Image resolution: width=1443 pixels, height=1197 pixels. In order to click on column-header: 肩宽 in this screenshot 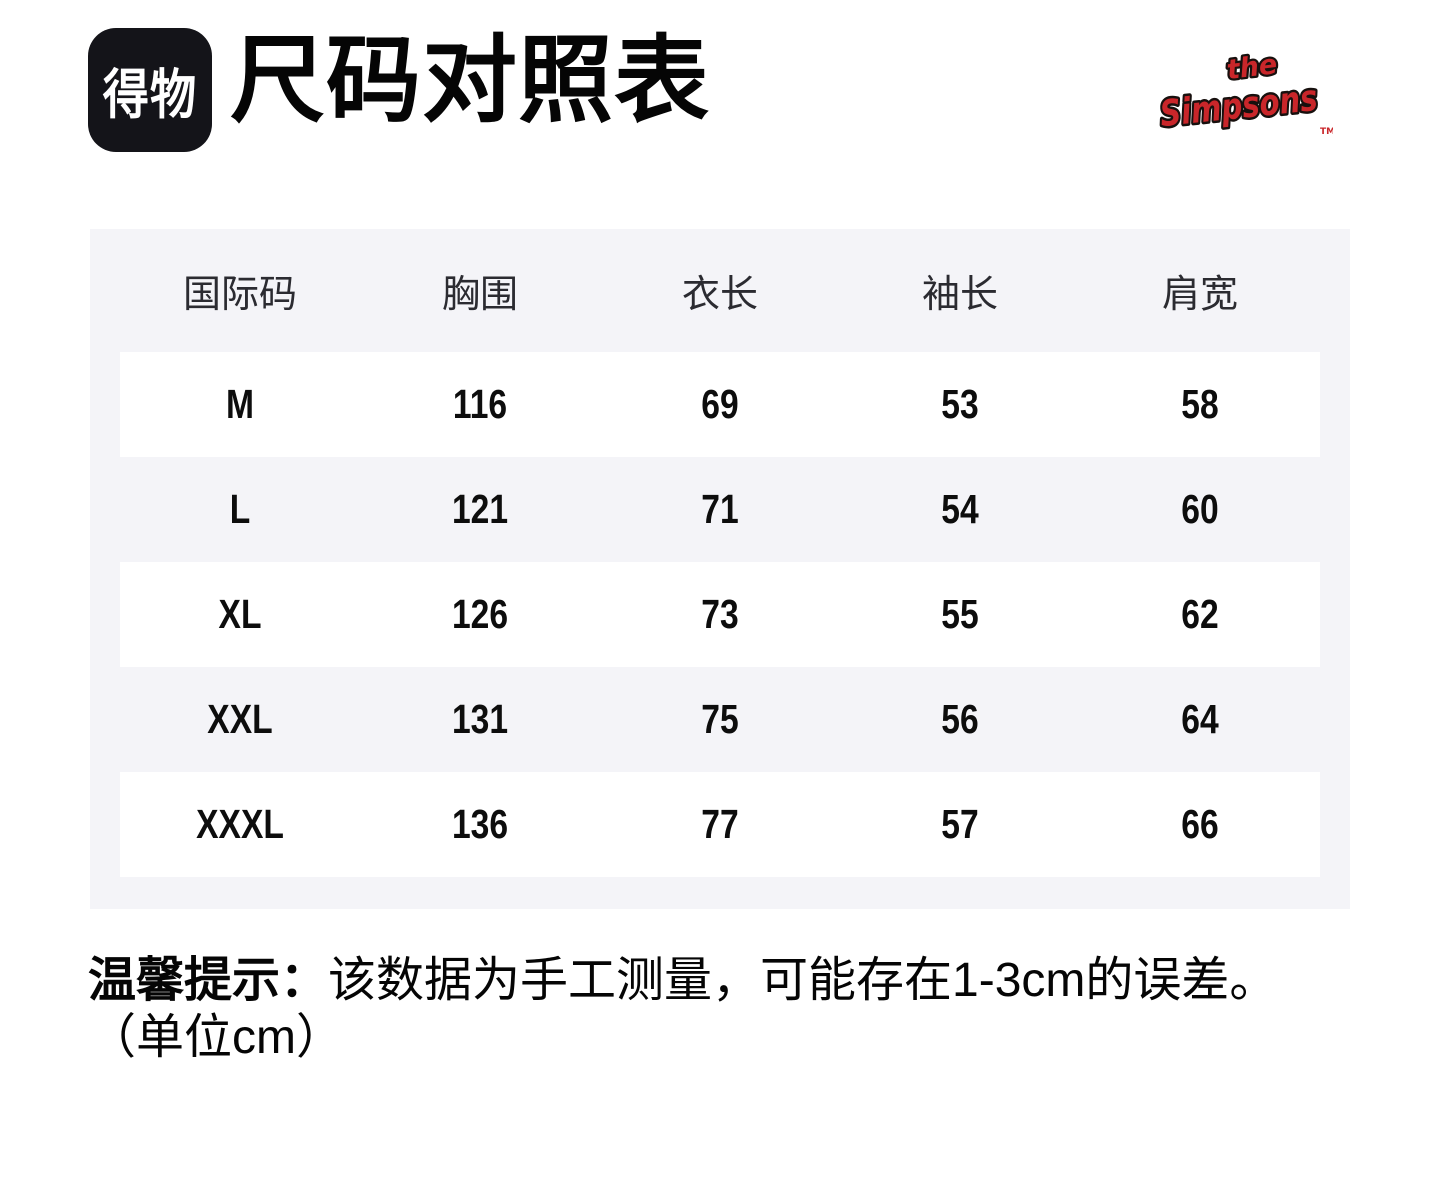, I will do `click(1199, 295)`.